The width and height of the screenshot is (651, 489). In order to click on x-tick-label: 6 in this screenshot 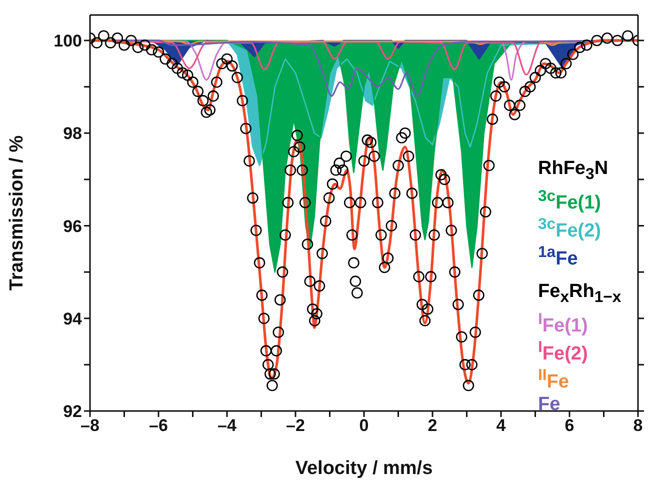, I will do `click(569, 426)`.